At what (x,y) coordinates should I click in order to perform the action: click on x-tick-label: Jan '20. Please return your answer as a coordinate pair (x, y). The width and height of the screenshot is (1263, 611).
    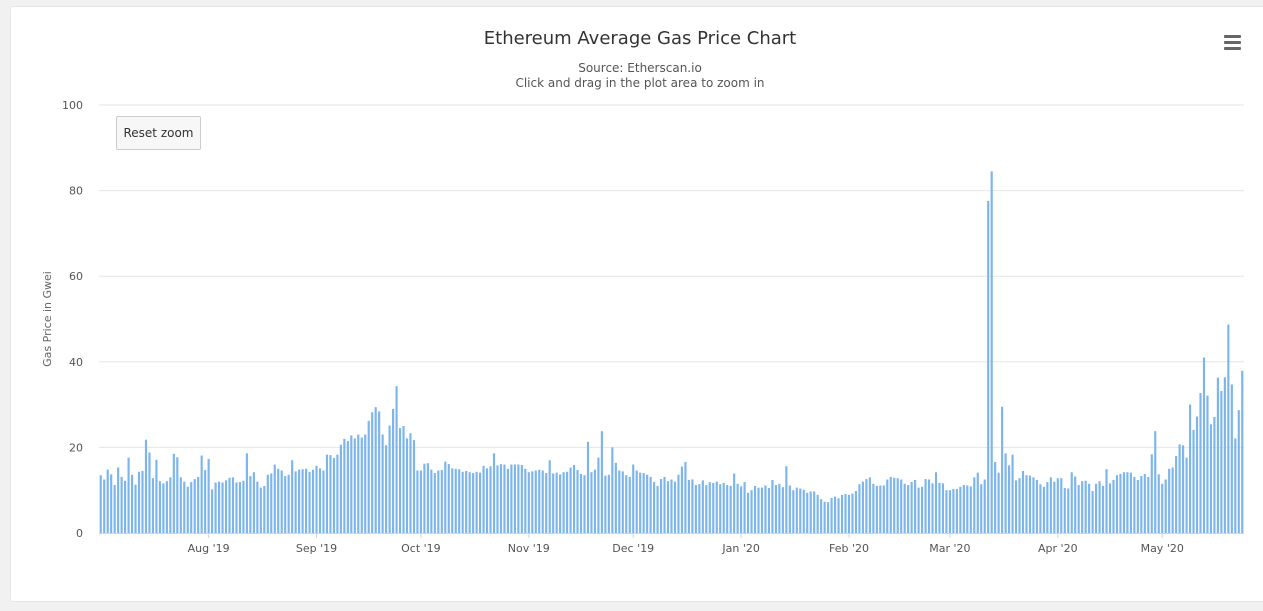
    Looking at the image, I should click on (740, 548).